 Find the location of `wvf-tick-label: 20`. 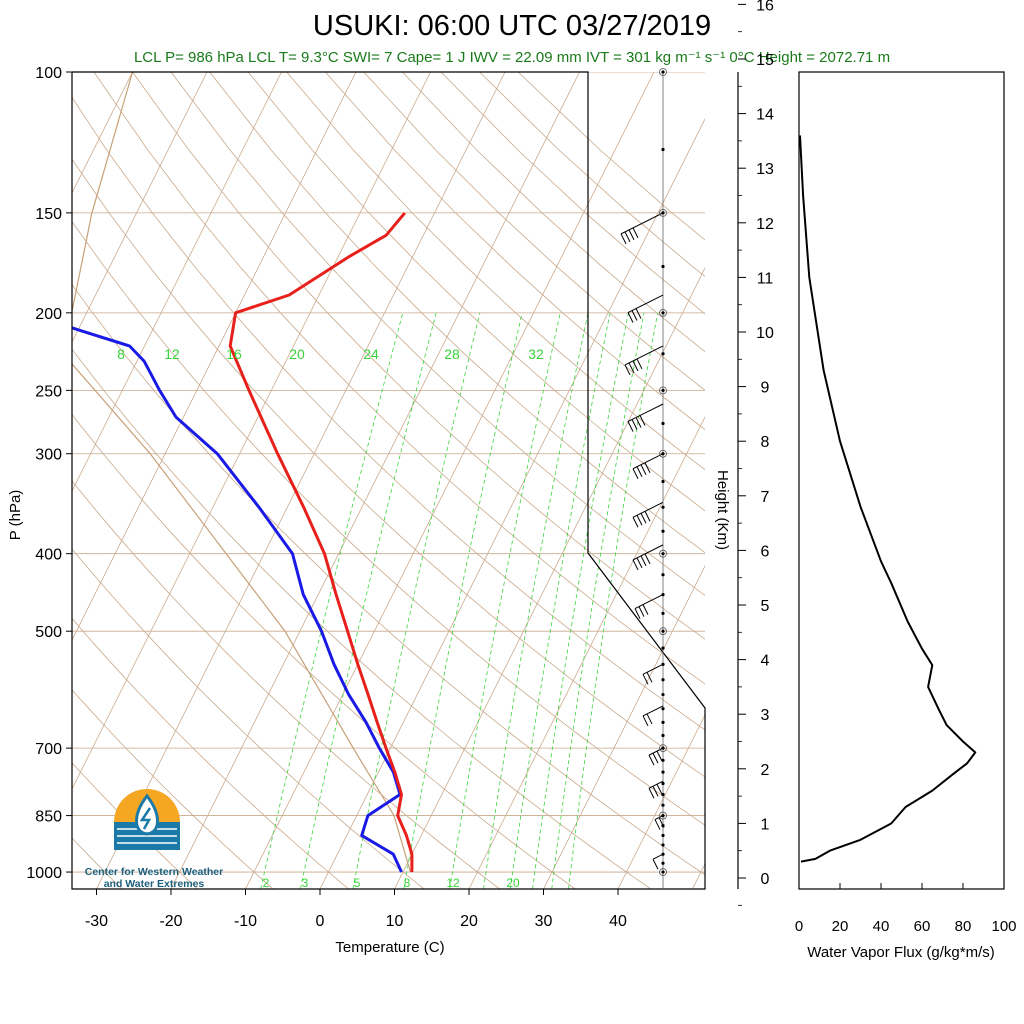

wvf-tick-label: 20 is located at coordinates (840, 926).